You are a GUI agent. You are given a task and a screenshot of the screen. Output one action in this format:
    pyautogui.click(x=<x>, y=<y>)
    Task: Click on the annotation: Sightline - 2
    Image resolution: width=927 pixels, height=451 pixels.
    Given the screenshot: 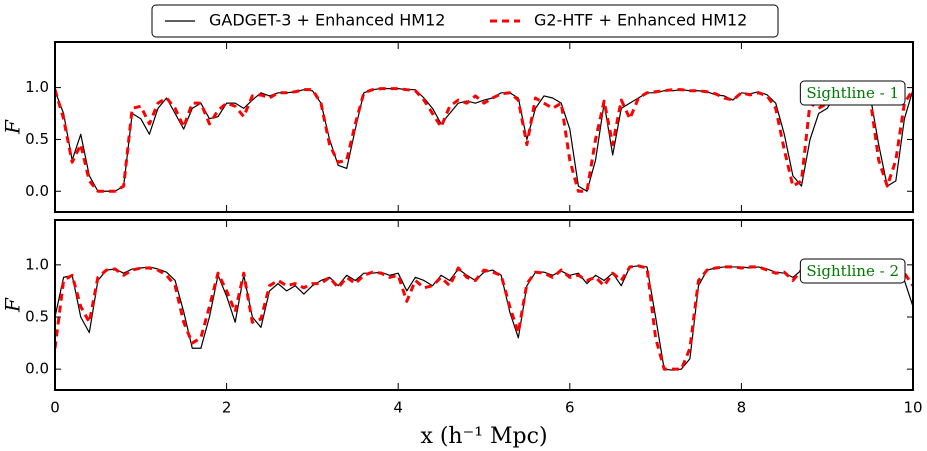 What is the action you would take?
    pyautogui.click(x=852, y=271)
    